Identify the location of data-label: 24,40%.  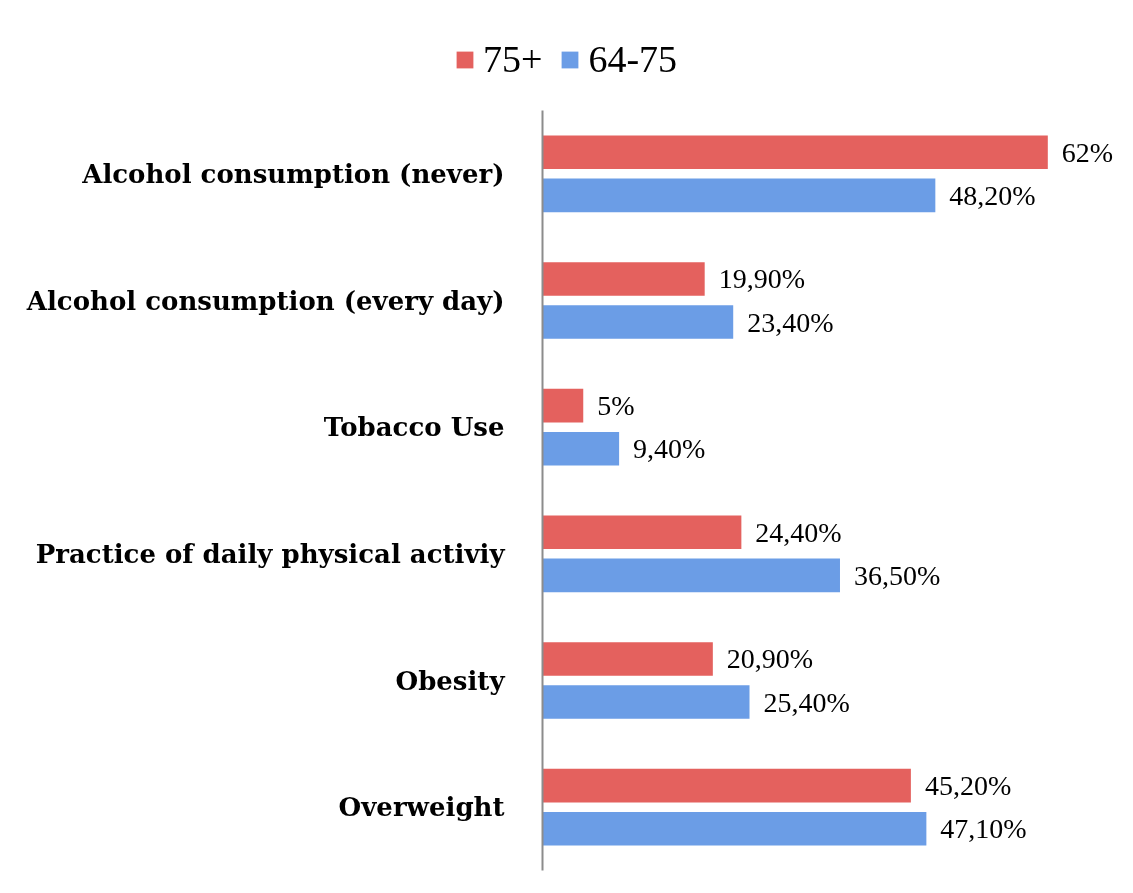
(798, 532).